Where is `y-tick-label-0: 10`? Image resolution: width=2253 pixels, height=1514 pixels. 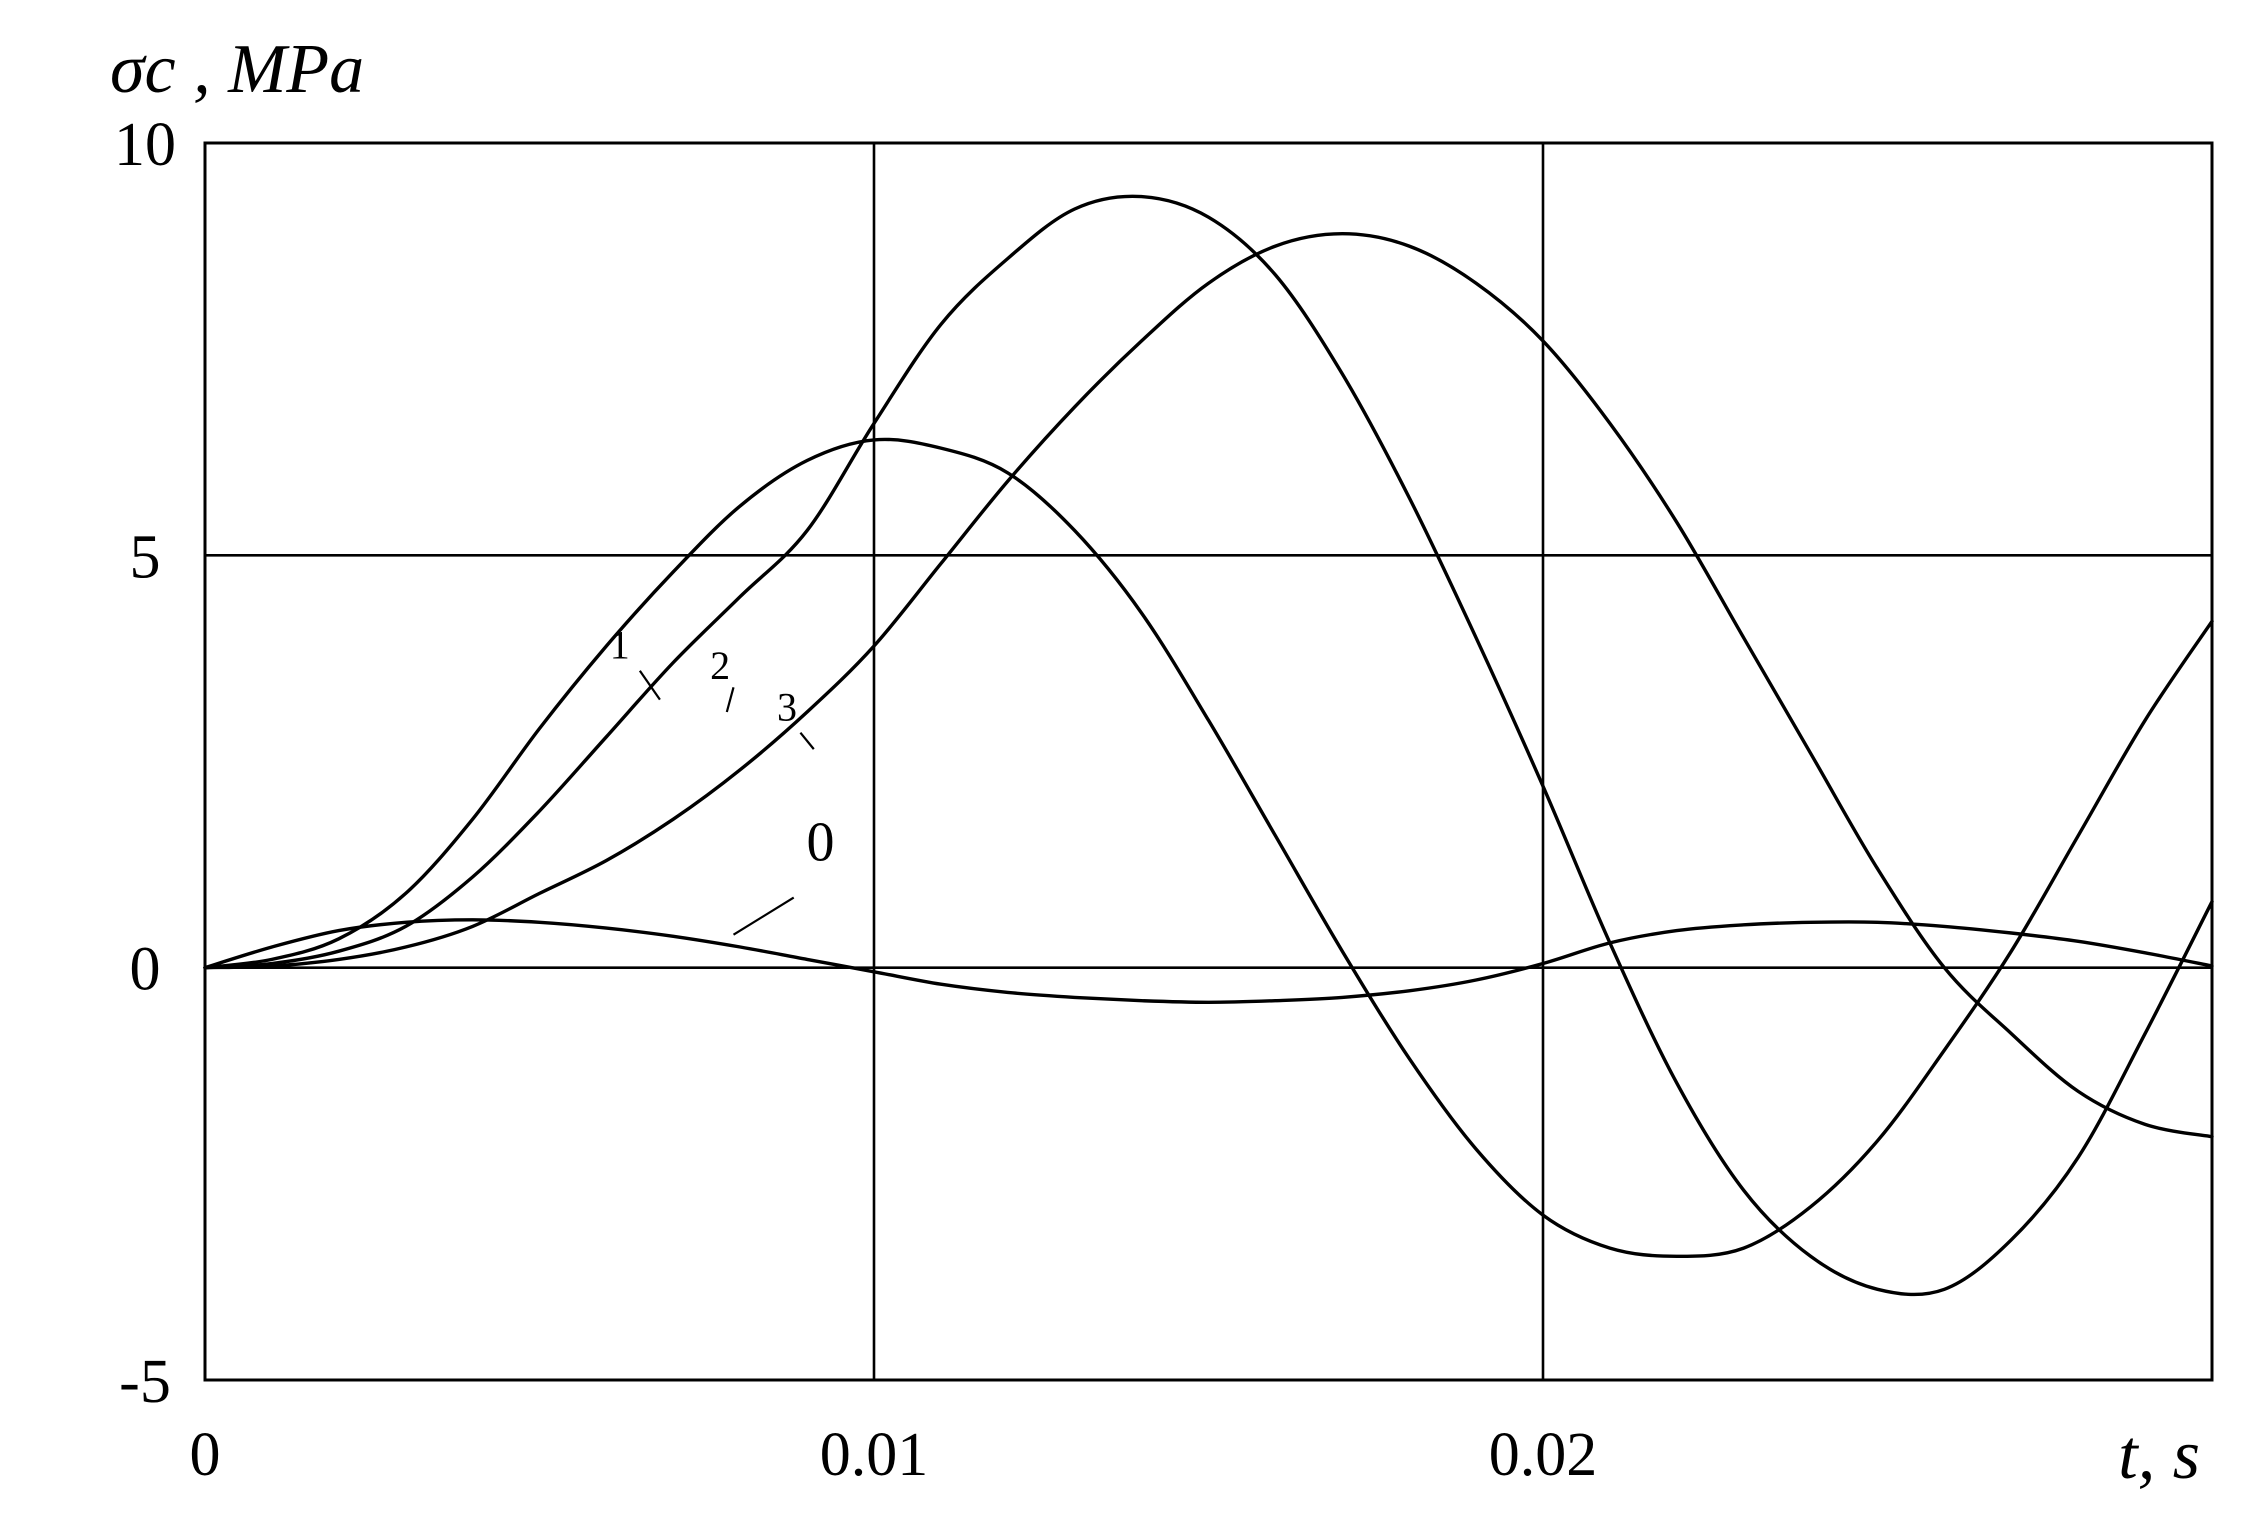
y-tick-label-0: 10 is located at coordinates (145, 145).